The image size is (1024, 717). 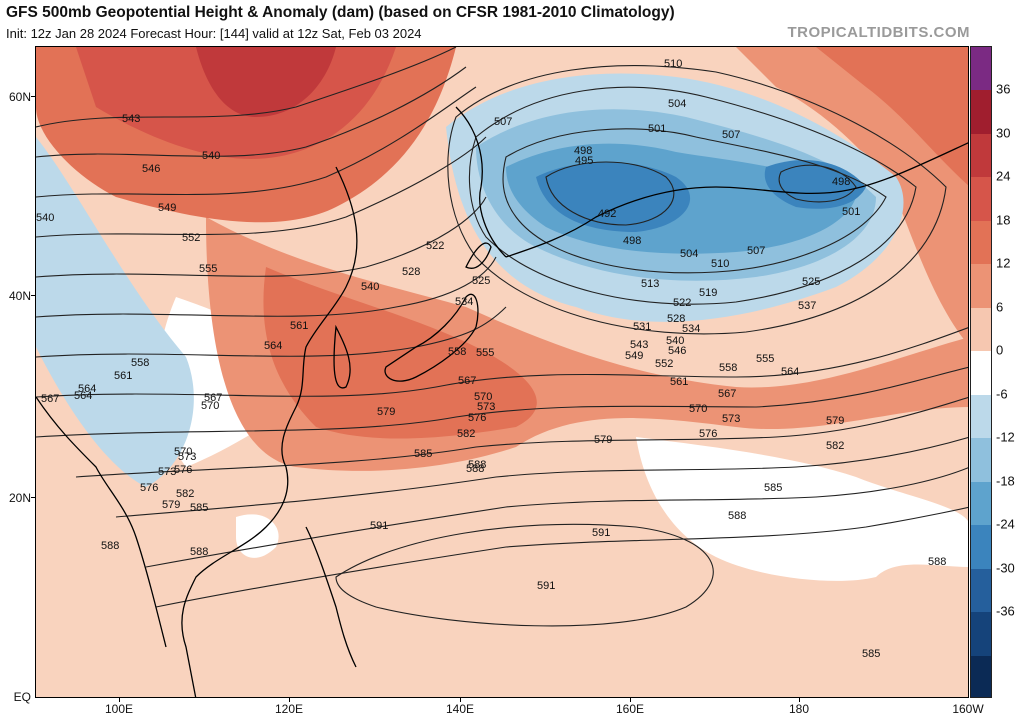 What do you see at coordinates (799, 709) in the screenshot?
I see `x-tick-label-180: 180` at bounding box center [799, 709].